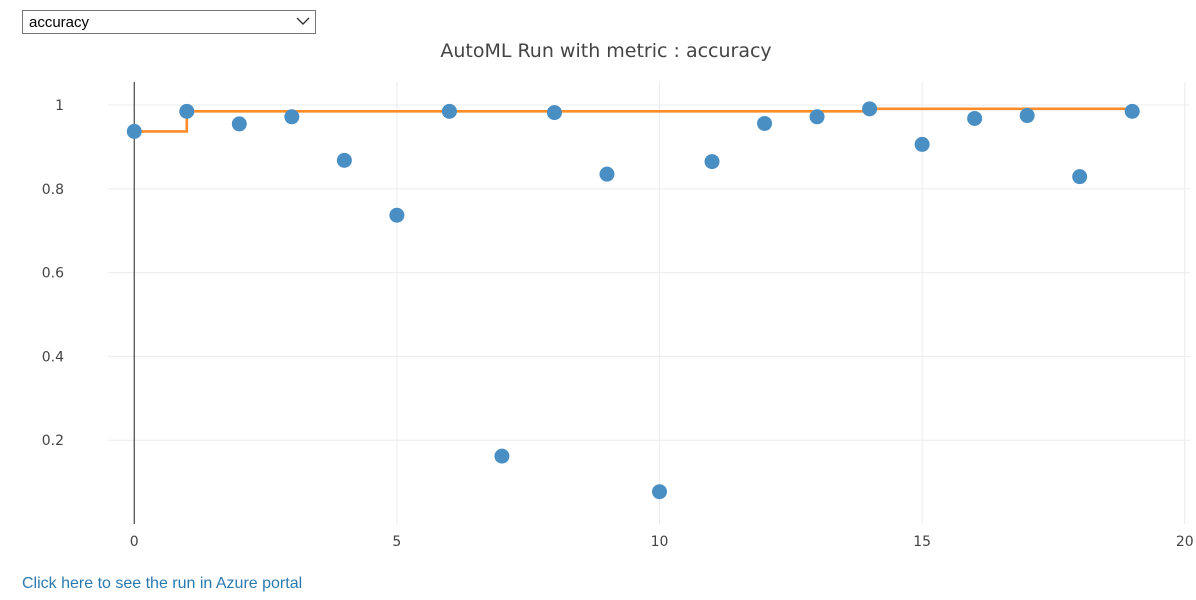  I want to click on y-tick-label: 0.4, so click(53, 357).